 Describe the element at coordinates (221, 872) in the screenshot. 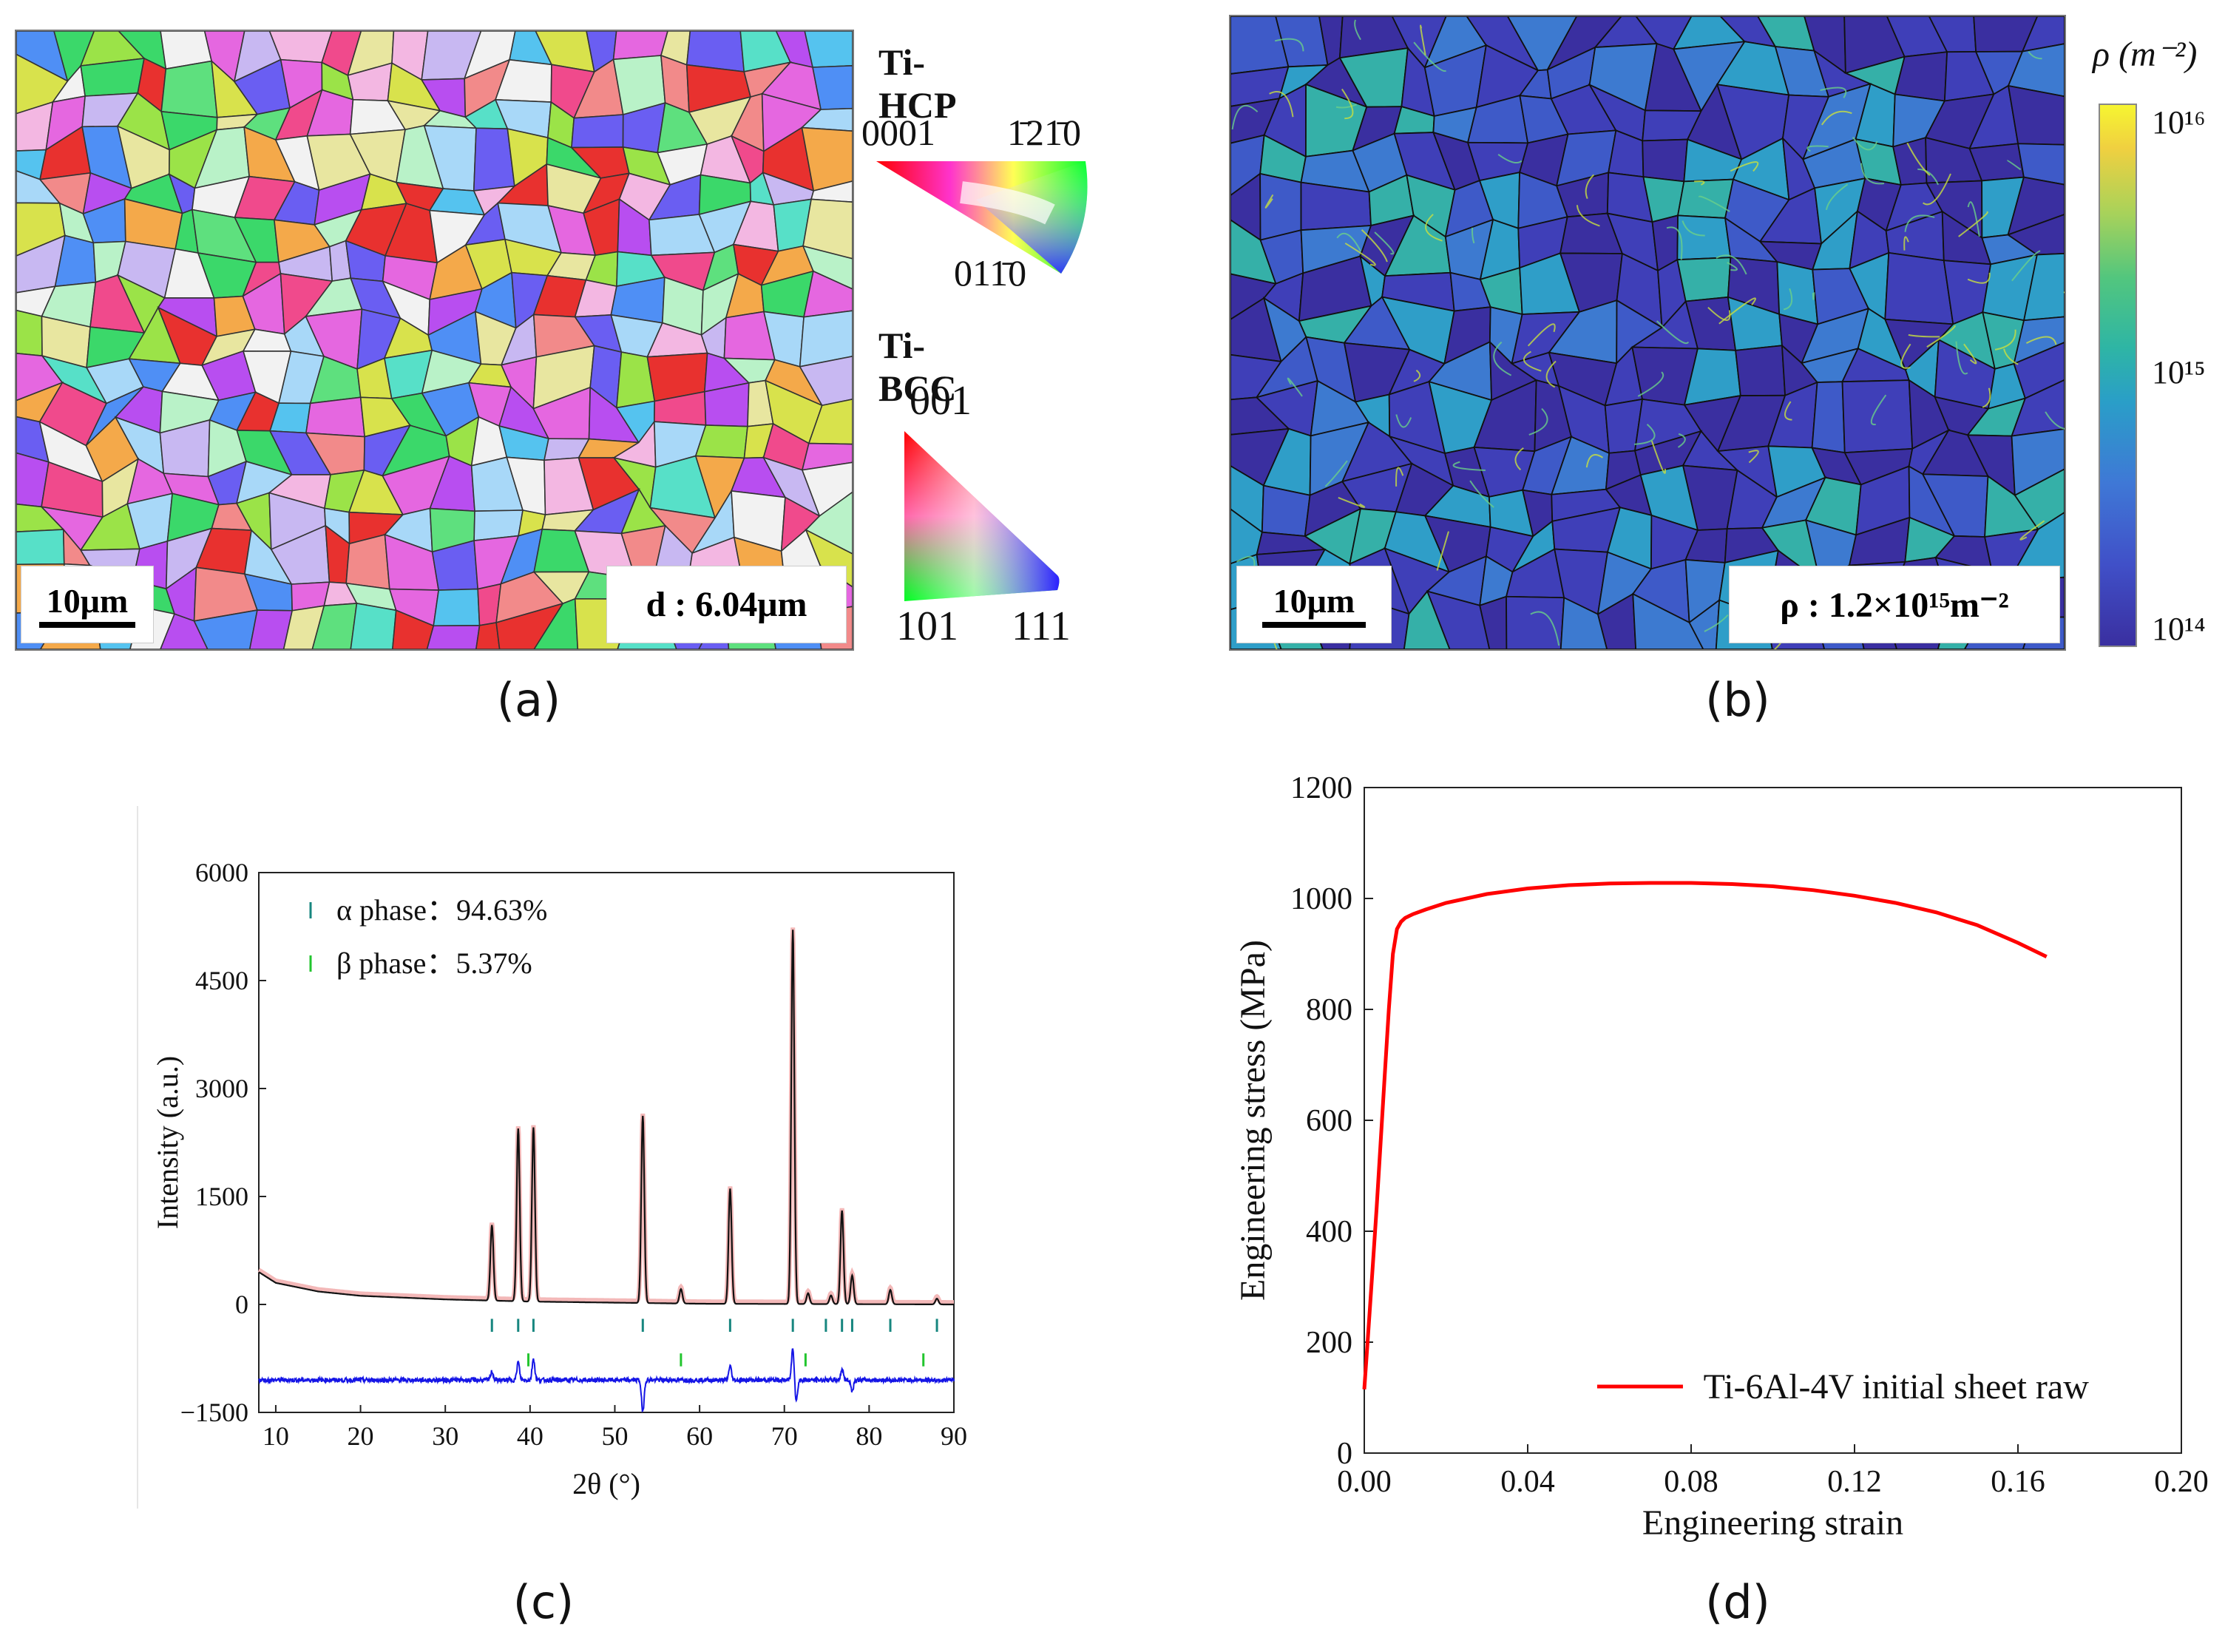

I see `xrd-y-tick-label: 6000` at that location.